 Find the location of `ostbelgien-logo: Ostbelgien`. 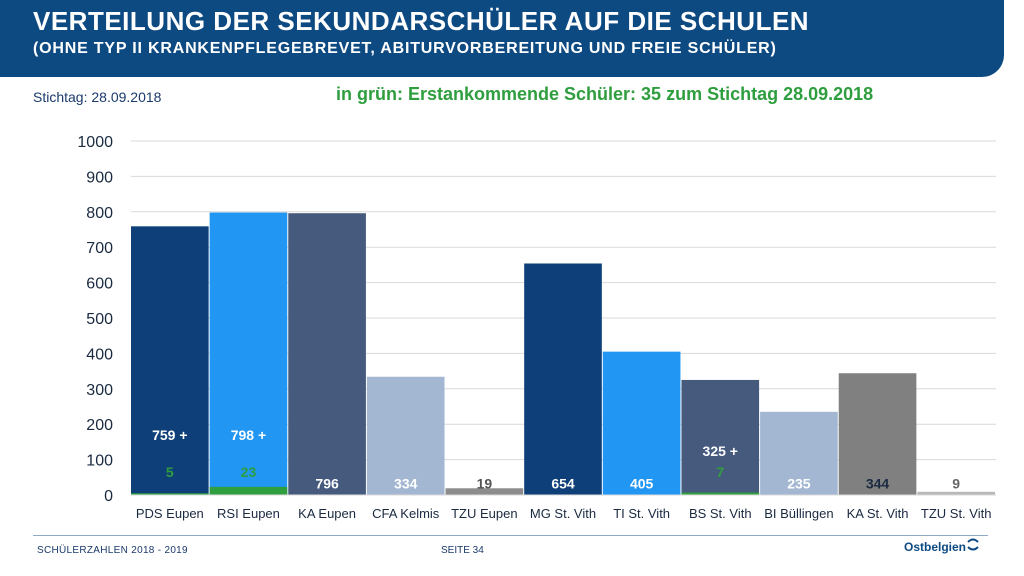

ostbelgien-logo: Ostbelgien is located at coordinates (935, 547).